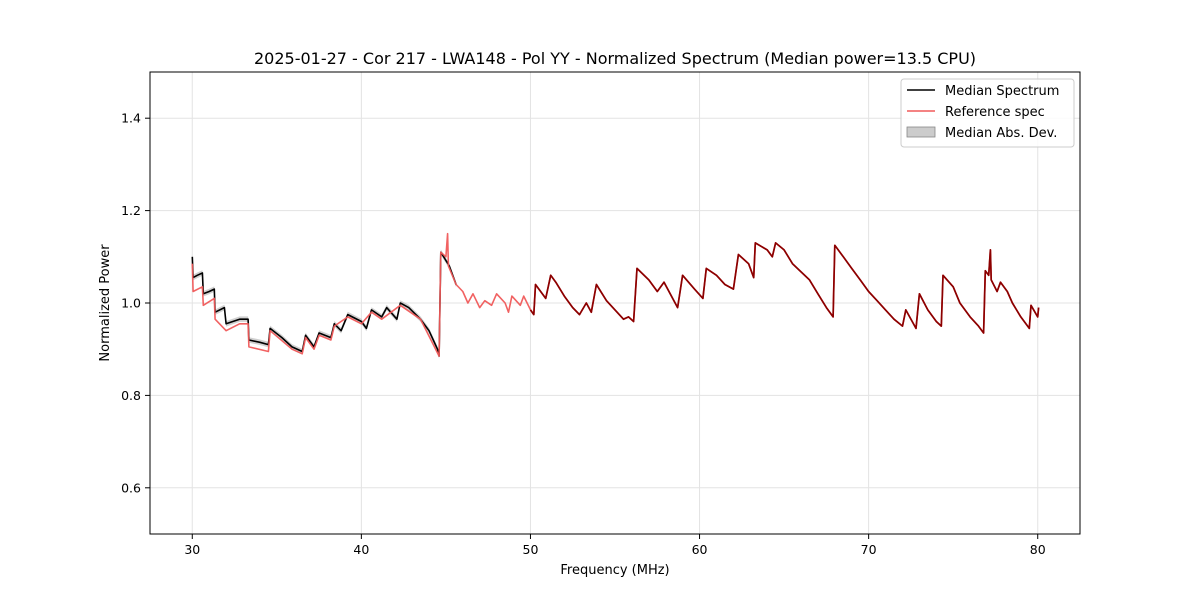 The height and width of the screenshot is (600, 1200). I want to click on y-tick-label: 1.4, so click(131, 118).